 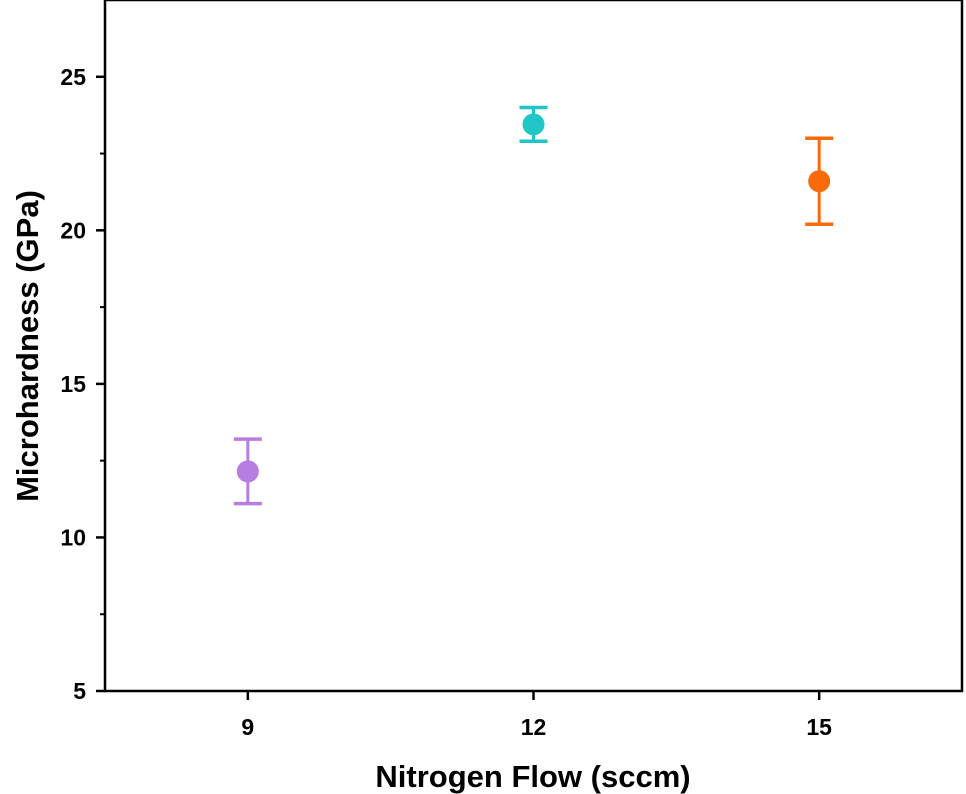 I want to click on x-axis-title: Nitrogen Flow (sccm), so click(x=532, y=776).